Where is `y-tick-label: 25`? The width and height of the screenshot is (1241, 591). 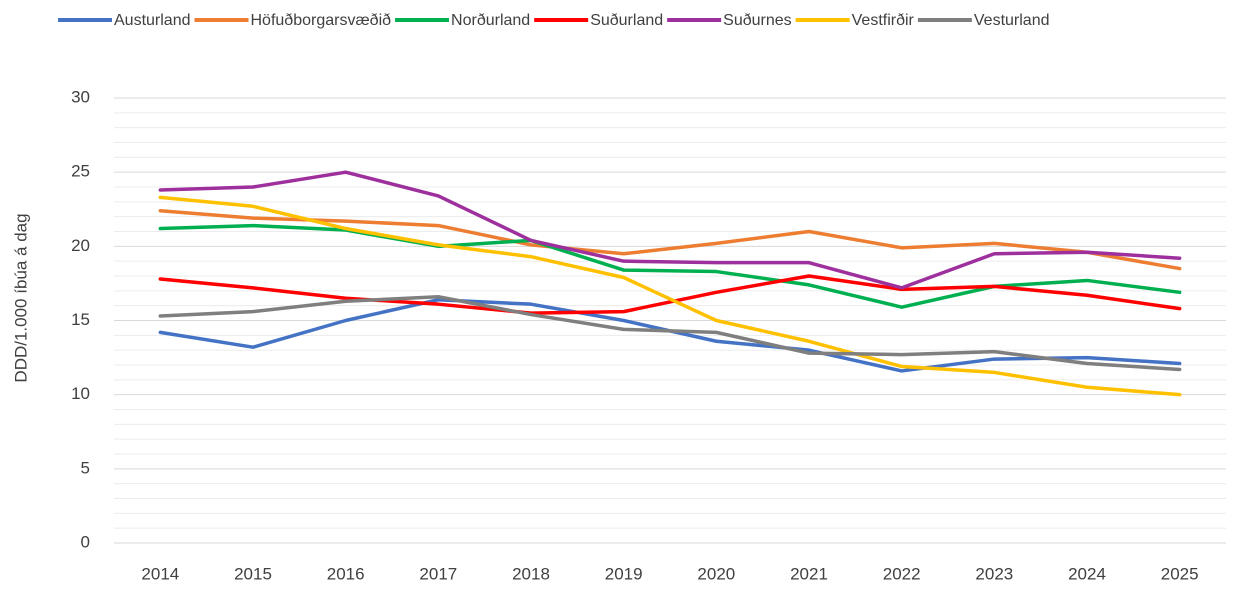
y-tick-label: 25 is located at coordinates (80, 171).